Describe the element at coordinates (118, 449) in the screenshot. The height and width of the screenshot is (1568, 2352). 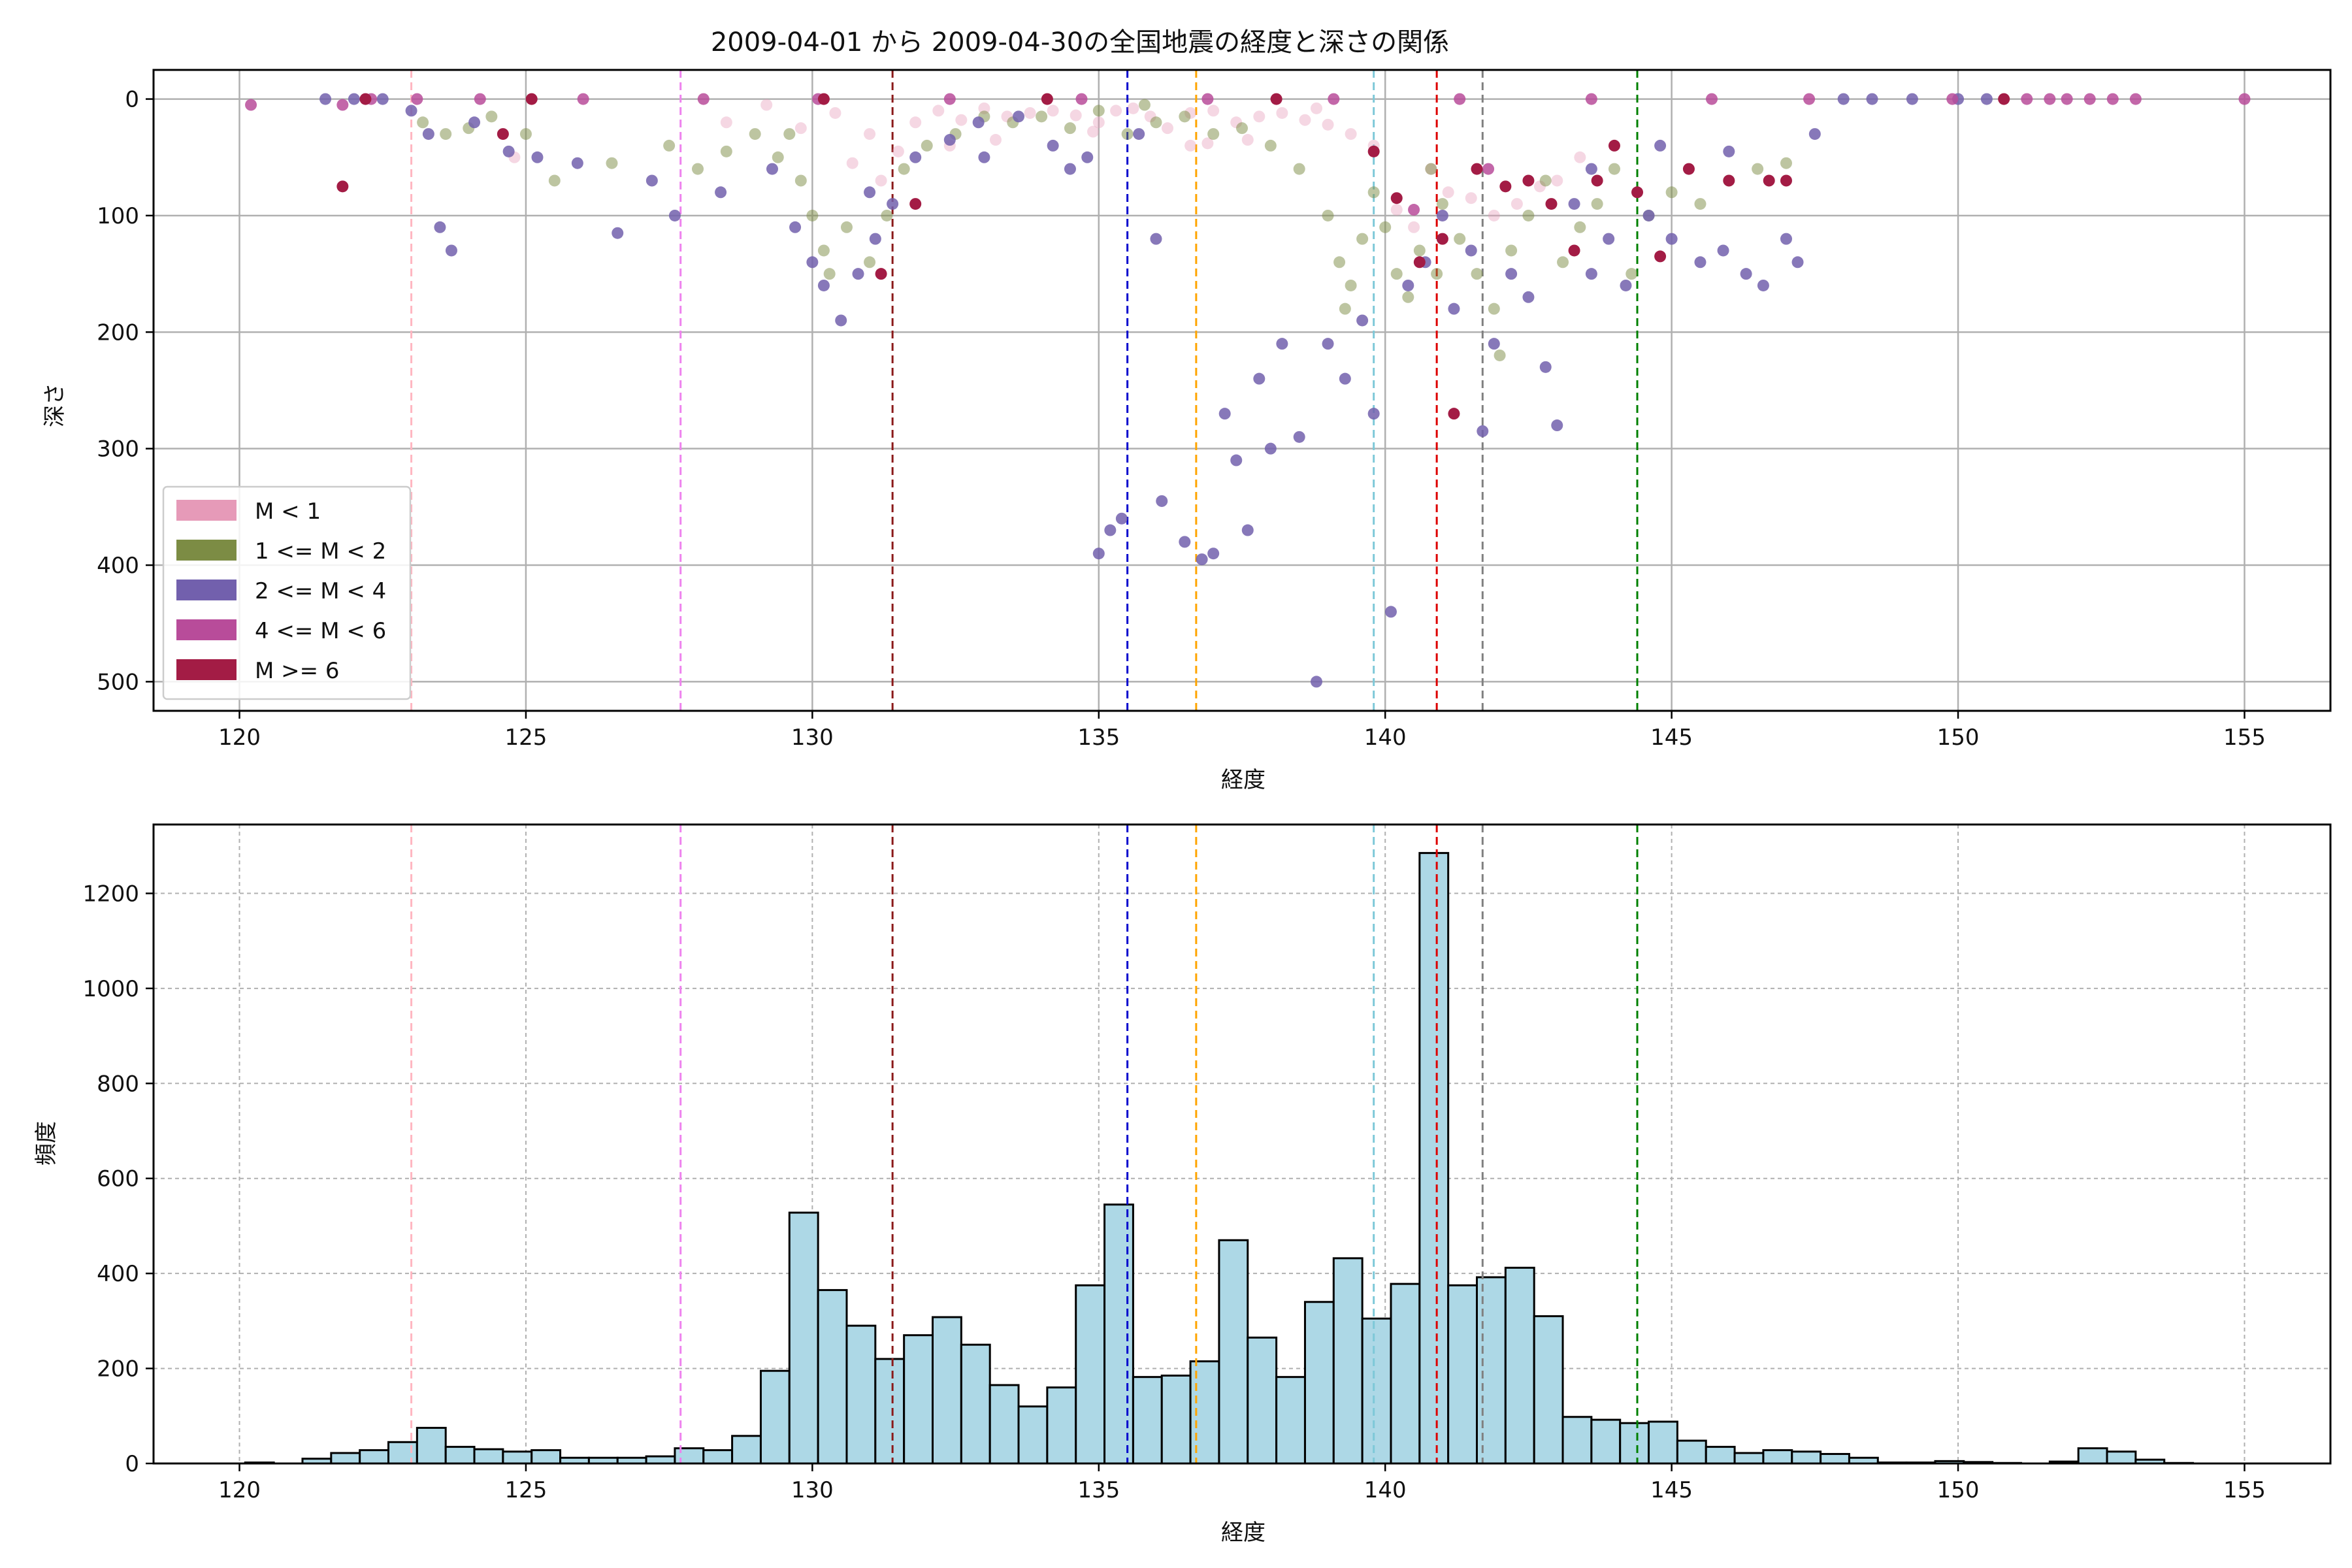
I see `y-tick-label: 300` at that location.